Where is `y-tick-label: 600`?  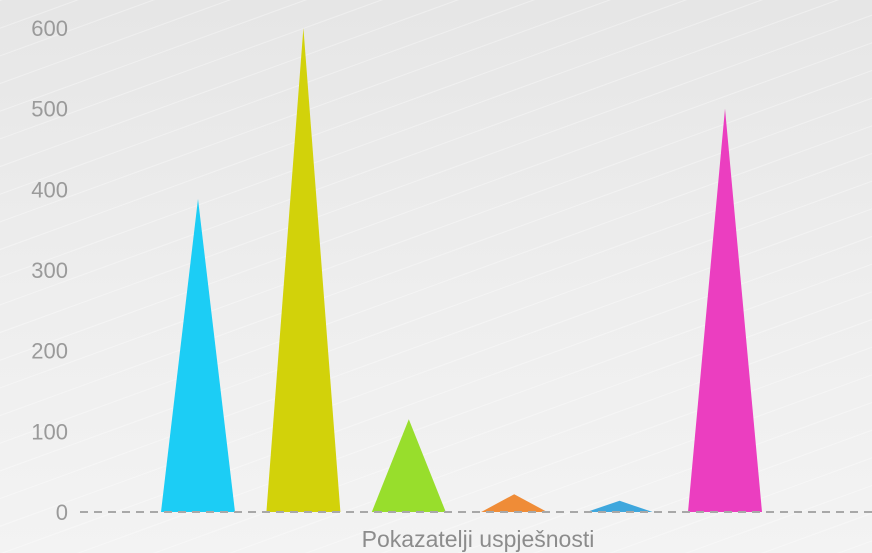 y-tick-label: 600 is located at coordinates (49, 28).